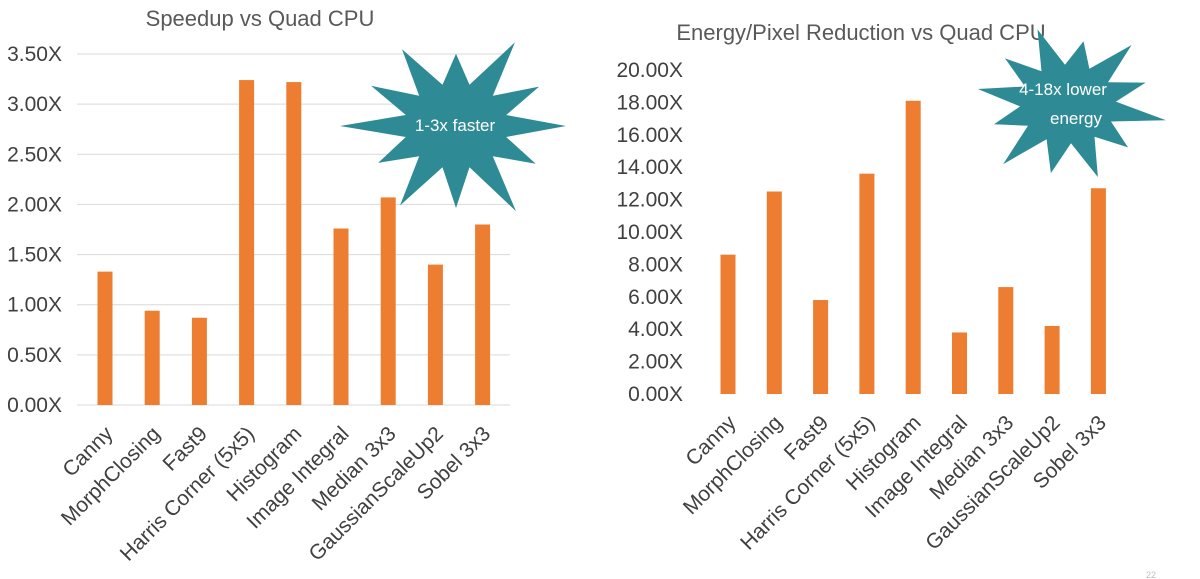  Describe the element at coordinates (649, 135) in the screenshot. I see `energy-y-tick-label: 16.00X` at that location.